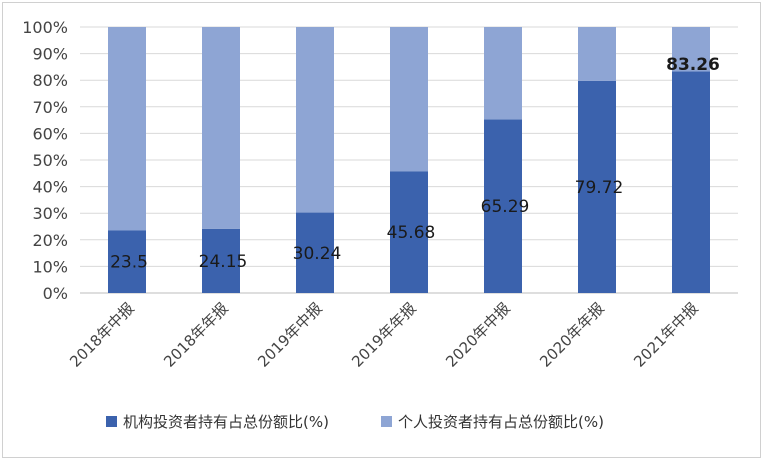 The image size is (765, 462). Describe the element at coordinates (102, 335) in the screenshot. I see `x-category-label: 2018年中报` at that location.